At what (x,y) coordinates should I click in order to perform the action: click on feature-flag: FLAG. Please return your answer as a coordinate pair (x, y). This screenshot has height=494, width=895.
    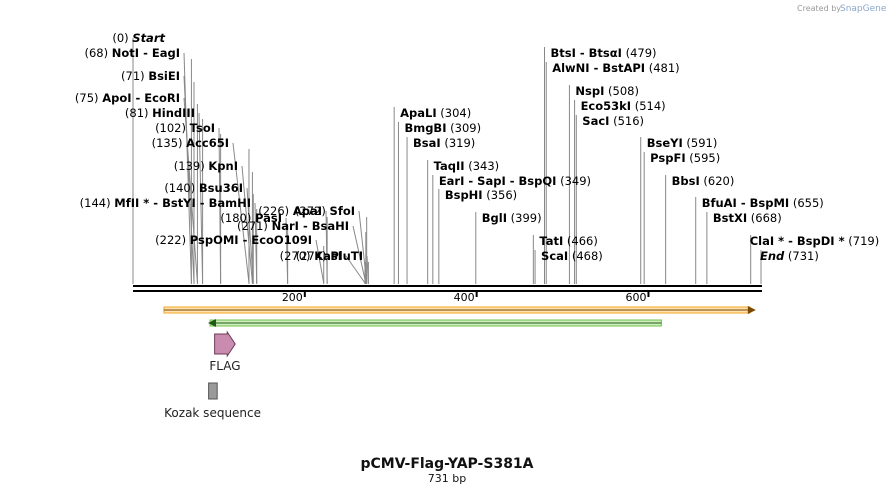
    Looking at the image, I should click on (225, 351).